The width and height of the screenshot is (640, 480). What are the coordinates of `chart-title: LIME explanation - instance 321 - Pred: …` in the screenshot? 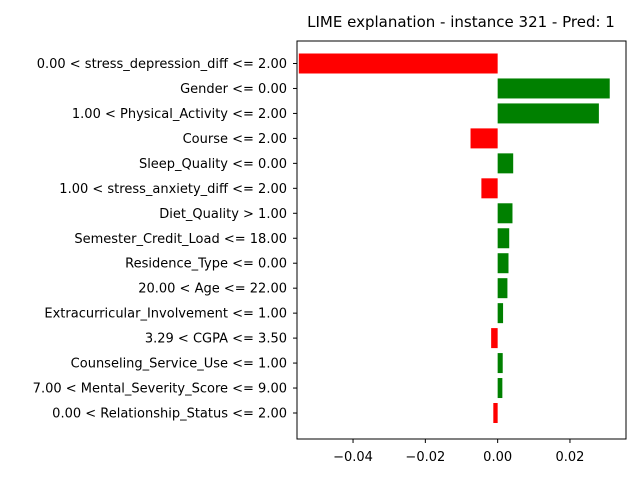 It's located at (461, 22).